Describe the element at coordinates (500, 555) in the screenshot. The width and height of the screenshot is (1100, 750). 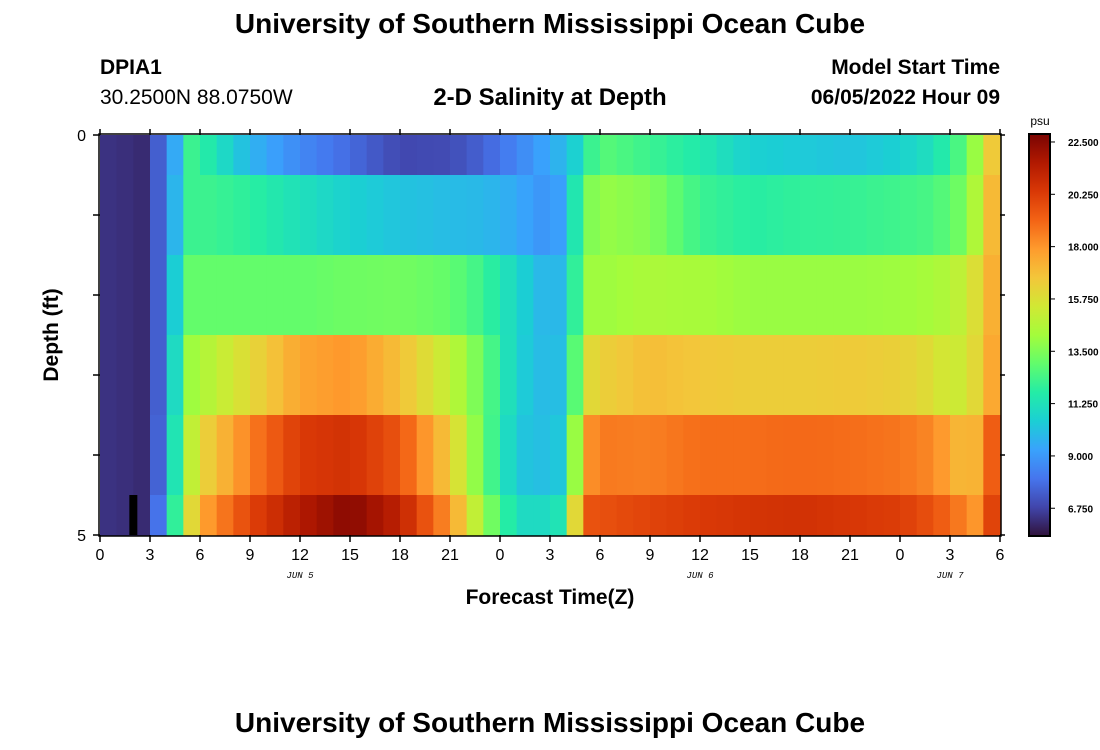
I see `x-tick-label: 0` at that location.